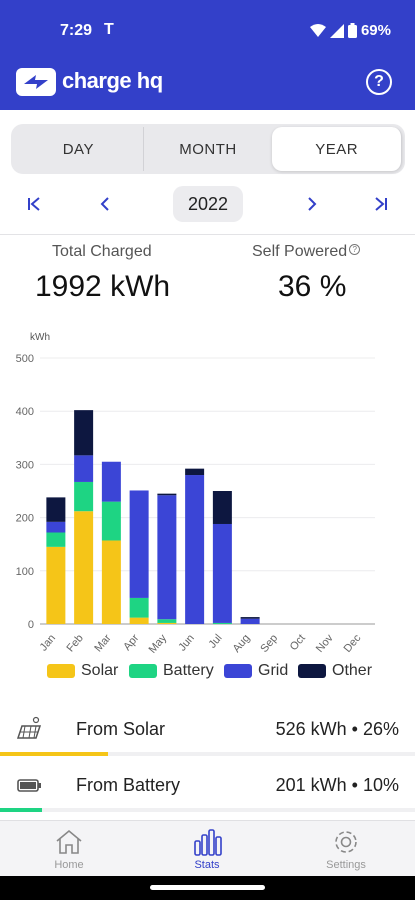 The height and width of the screenshot is (900, 415). I want to click on chart-legend: Solar Battery Grid Other, so click(207, 674).